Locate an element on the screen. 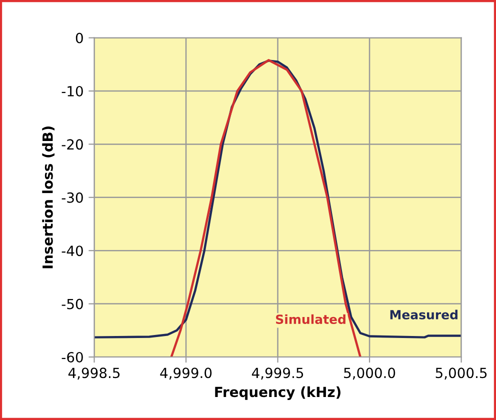 The image size is (496, 420). series-label: Measured is located at coordinates (424, 315).